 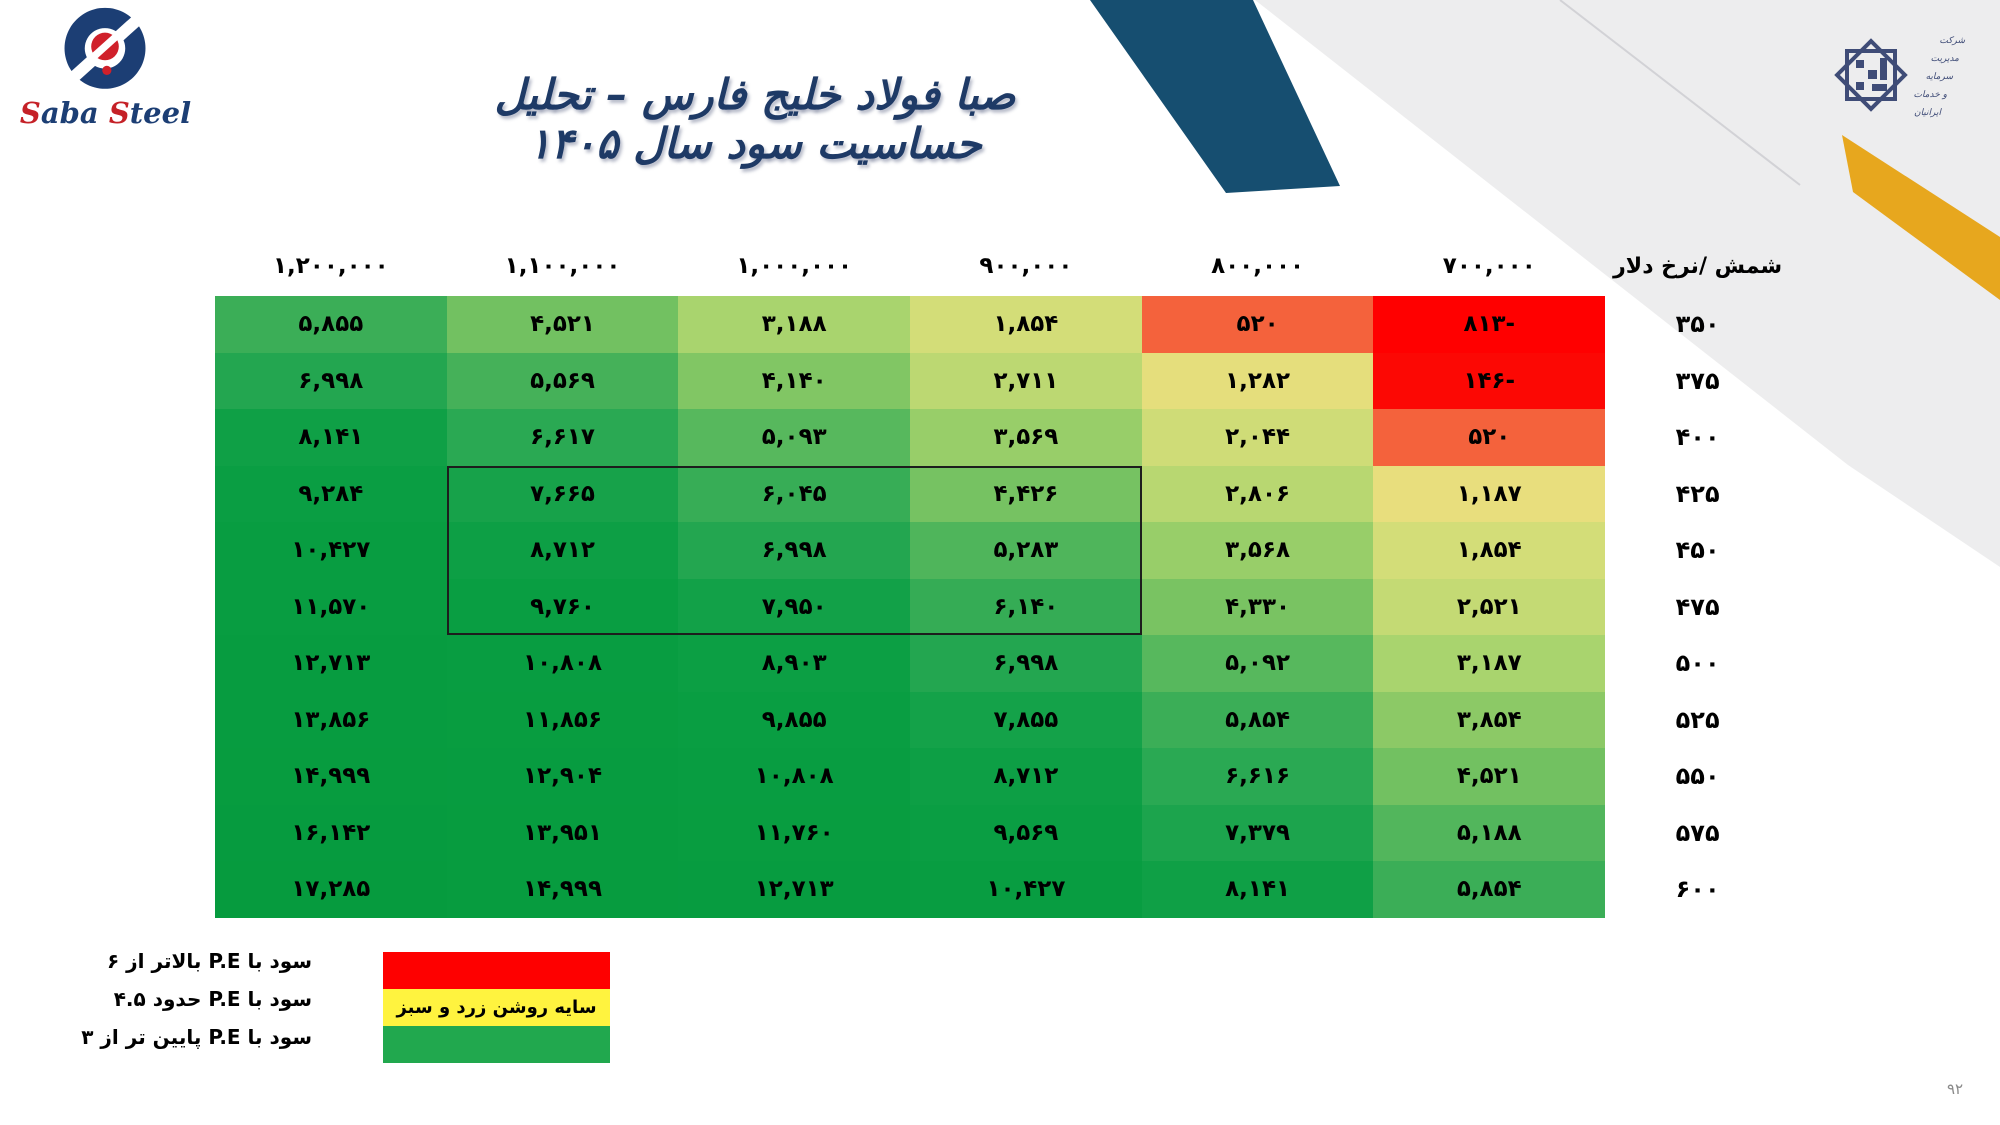 I want to click on heatmap-cell: ۱۰,۸۰۸, so click(x=562, y=663).